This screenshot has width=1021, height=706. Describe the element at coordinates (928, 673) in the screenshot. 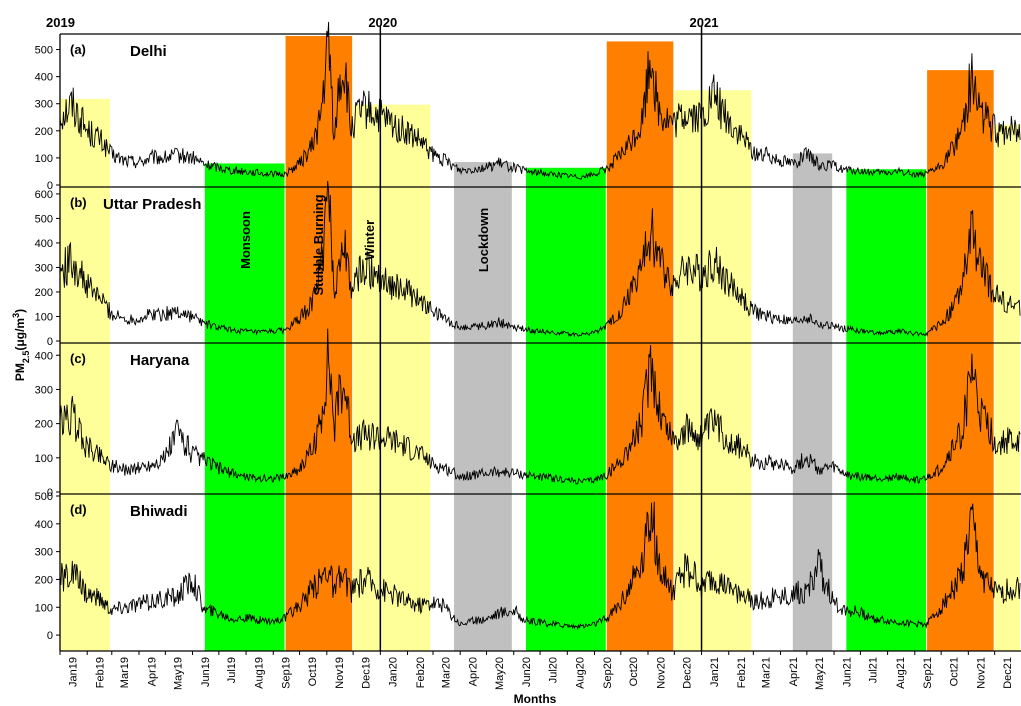

I see `month-label: Sep21` at that location.